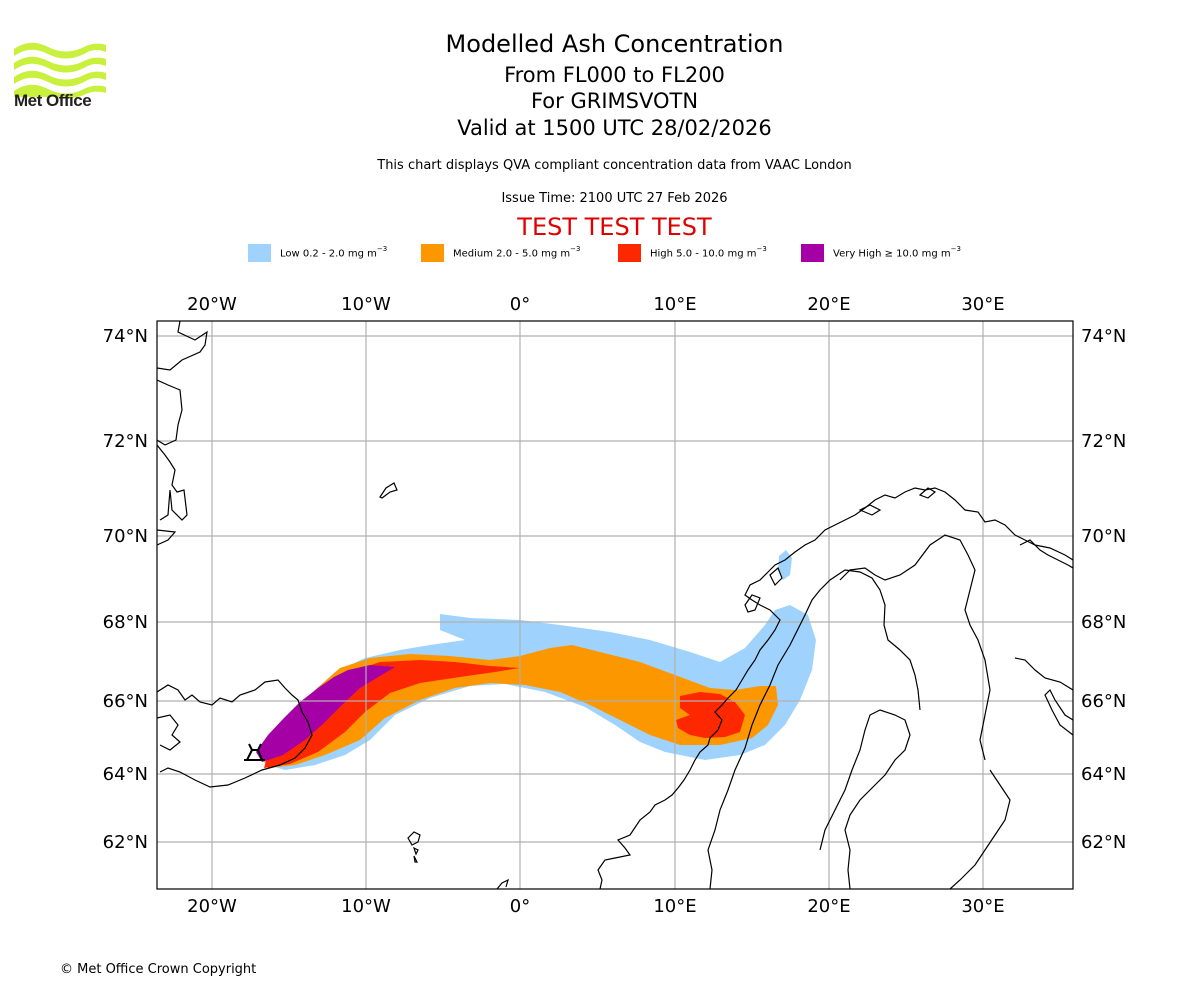 The width and height of the screenshot is (1200, 1000). Describe the element at coordinates (259, 253) in the screenshot. I see `legend-swatch-low` at that location.